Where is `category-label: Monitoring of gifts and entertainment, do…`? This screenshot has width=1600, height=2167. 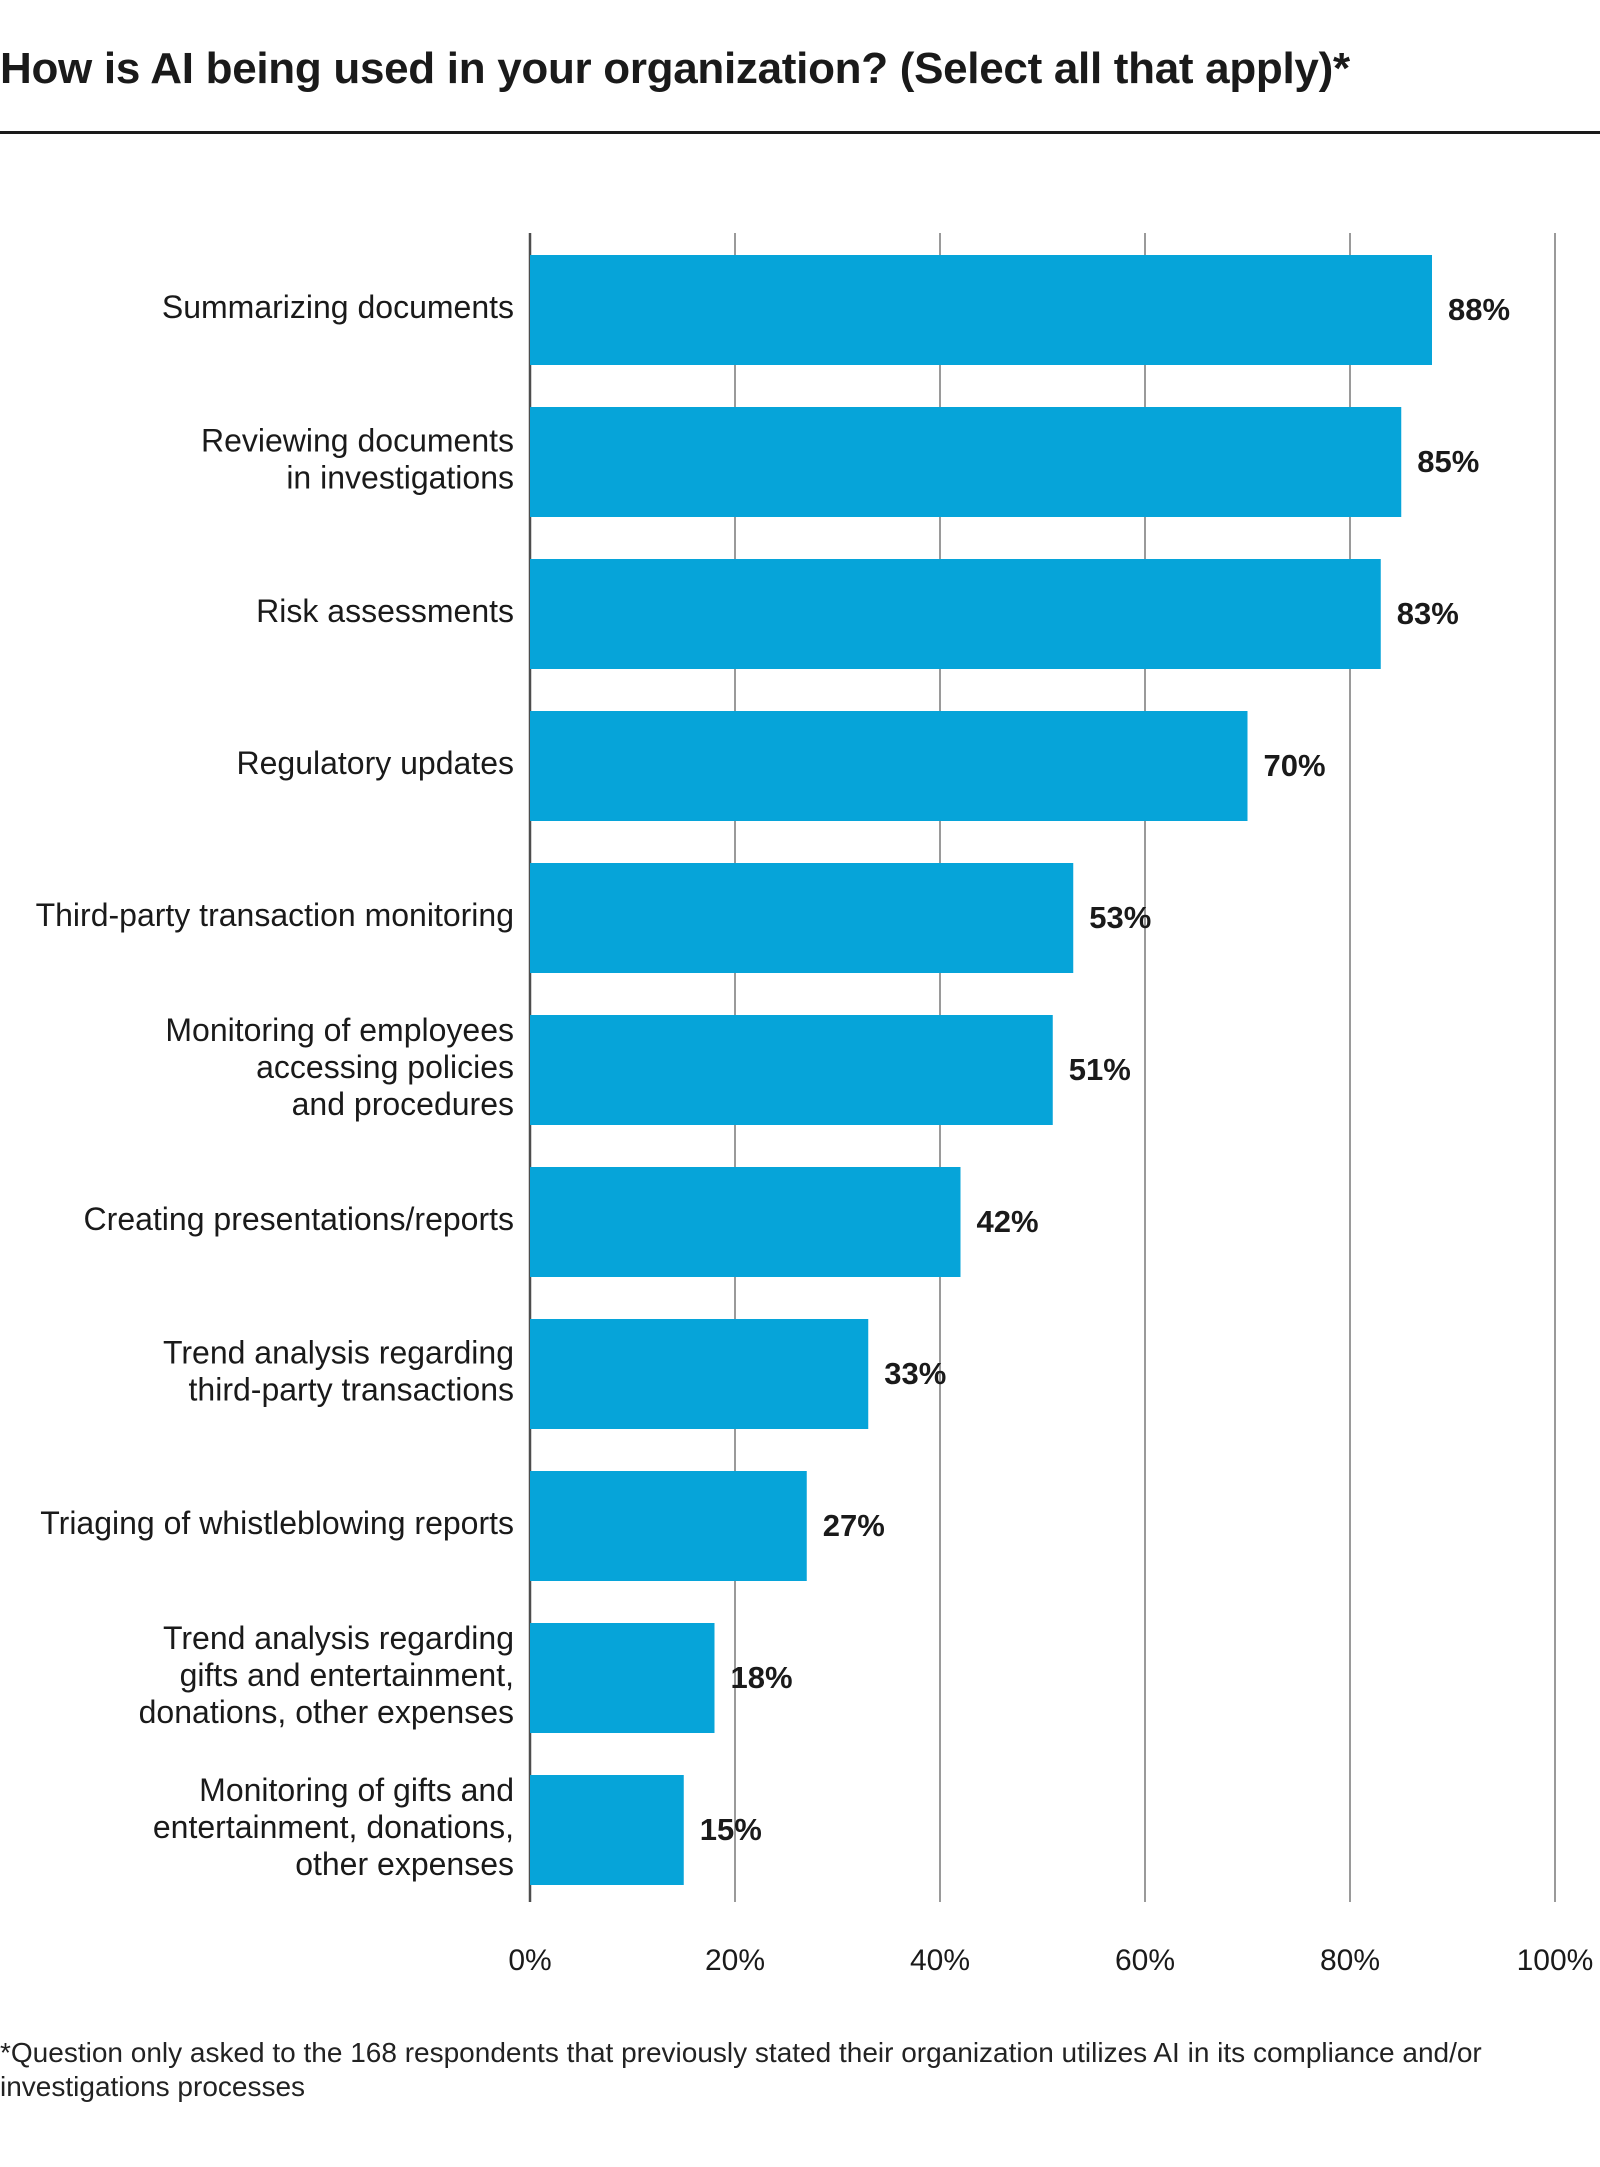
category-label: Monitoring of gifts and entertainment, do… is located at coordinates (333, 1827).